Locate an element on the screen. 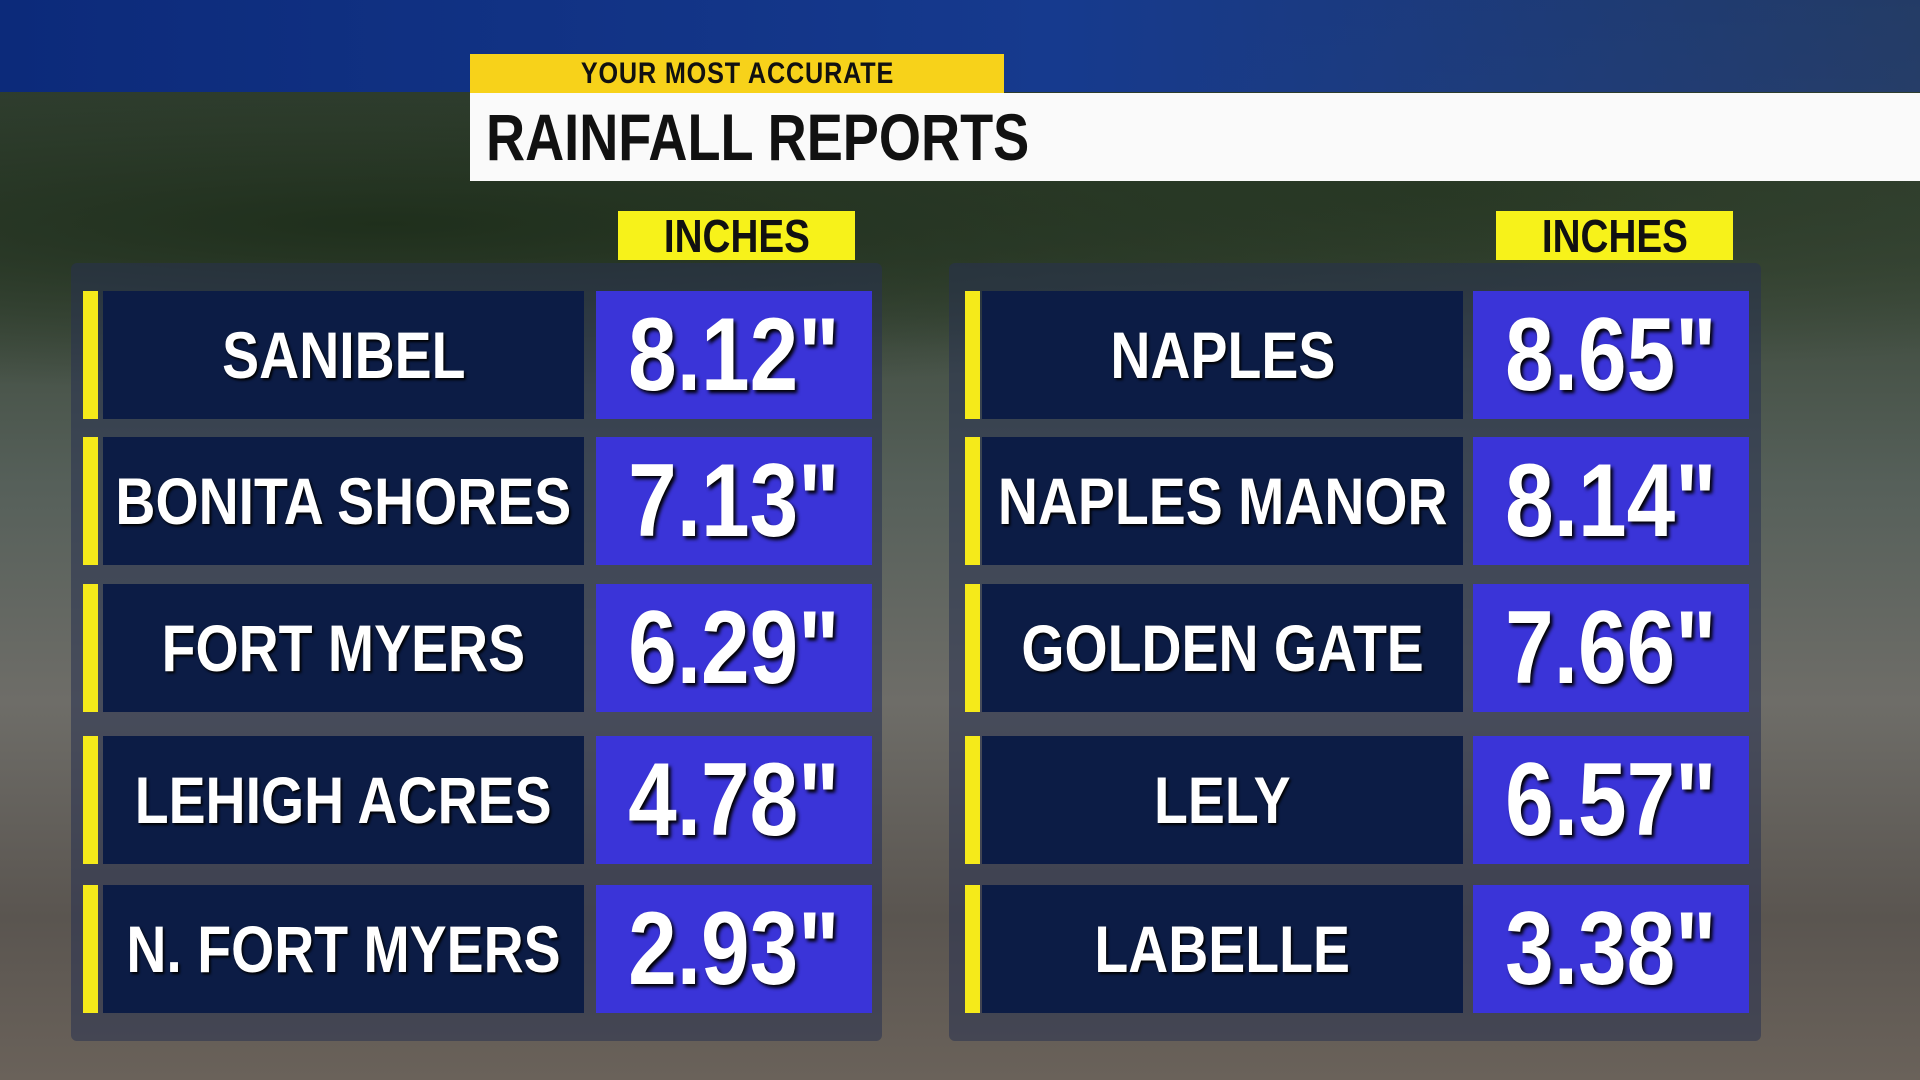  location-cell: GOLDEN GATE is located at coordinates (1222, 648).